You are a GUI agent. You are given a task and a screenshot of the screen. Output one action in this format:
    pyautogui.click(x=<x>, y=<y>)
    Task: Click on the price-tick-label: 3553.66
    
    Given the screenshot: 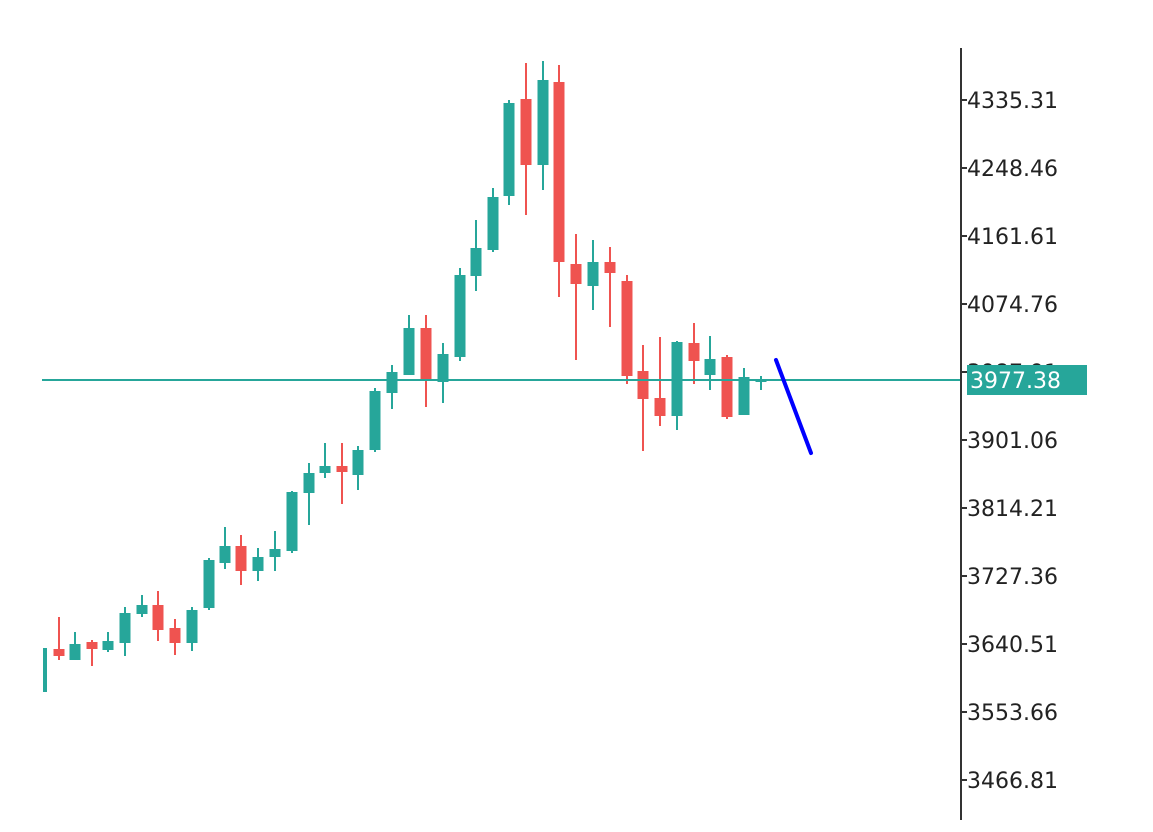 What is the action you would take?
    pyautogui.click(x=1012, y=713)
    